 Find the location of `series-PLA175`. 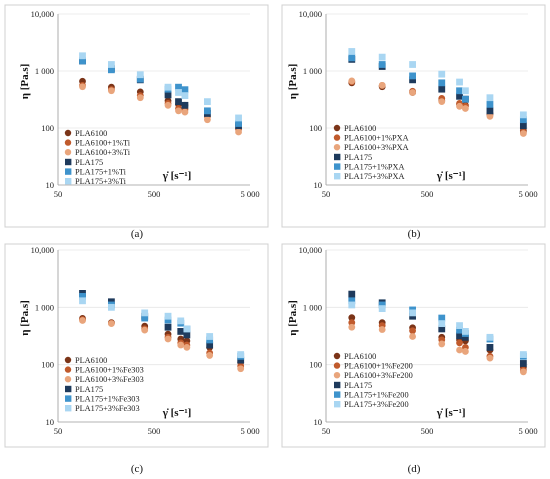

series-PLA175 is located at coordinates (437, 92).